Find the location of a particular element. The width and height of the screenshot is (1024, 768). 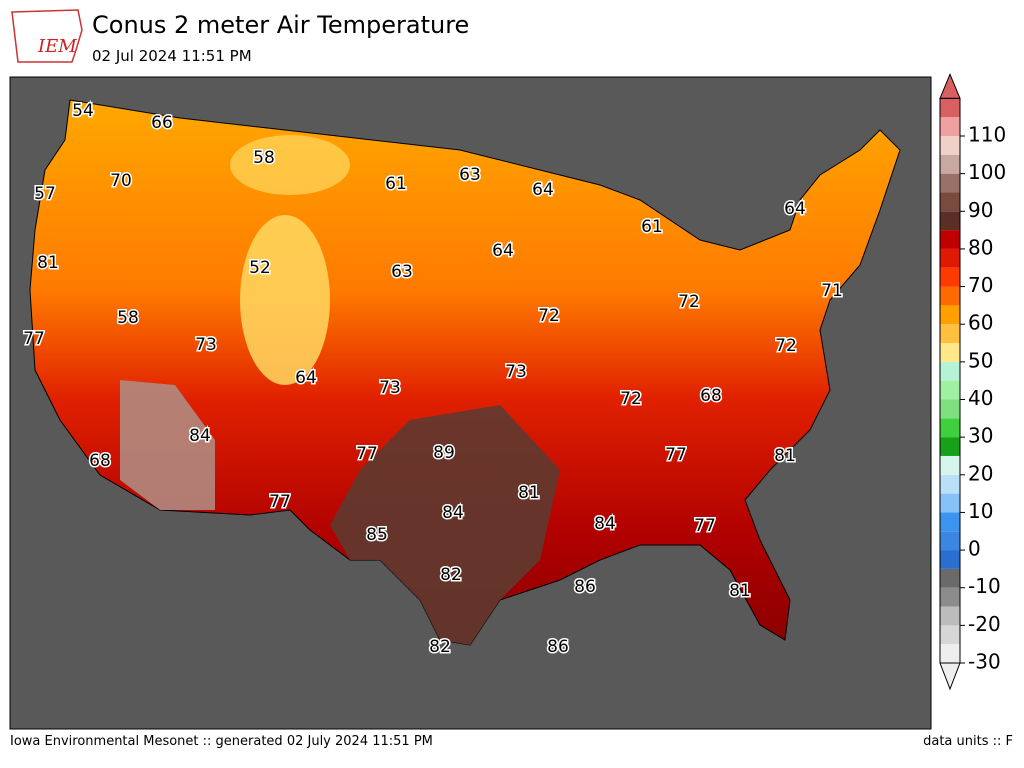

station-label: 52 is located at coordinates (260, 268).